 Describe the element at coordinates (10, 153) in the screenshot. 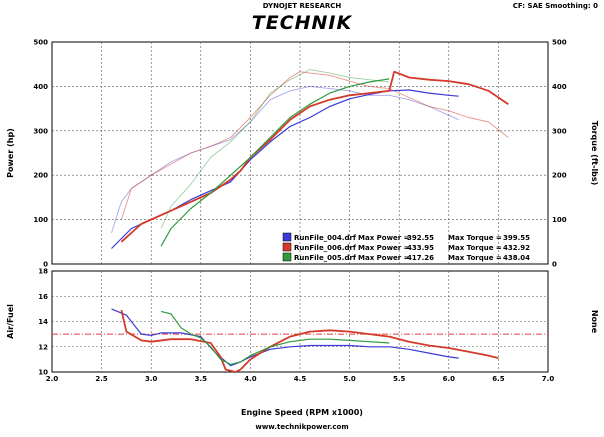

I see `y-axis-title: Power (hp)` at that location.